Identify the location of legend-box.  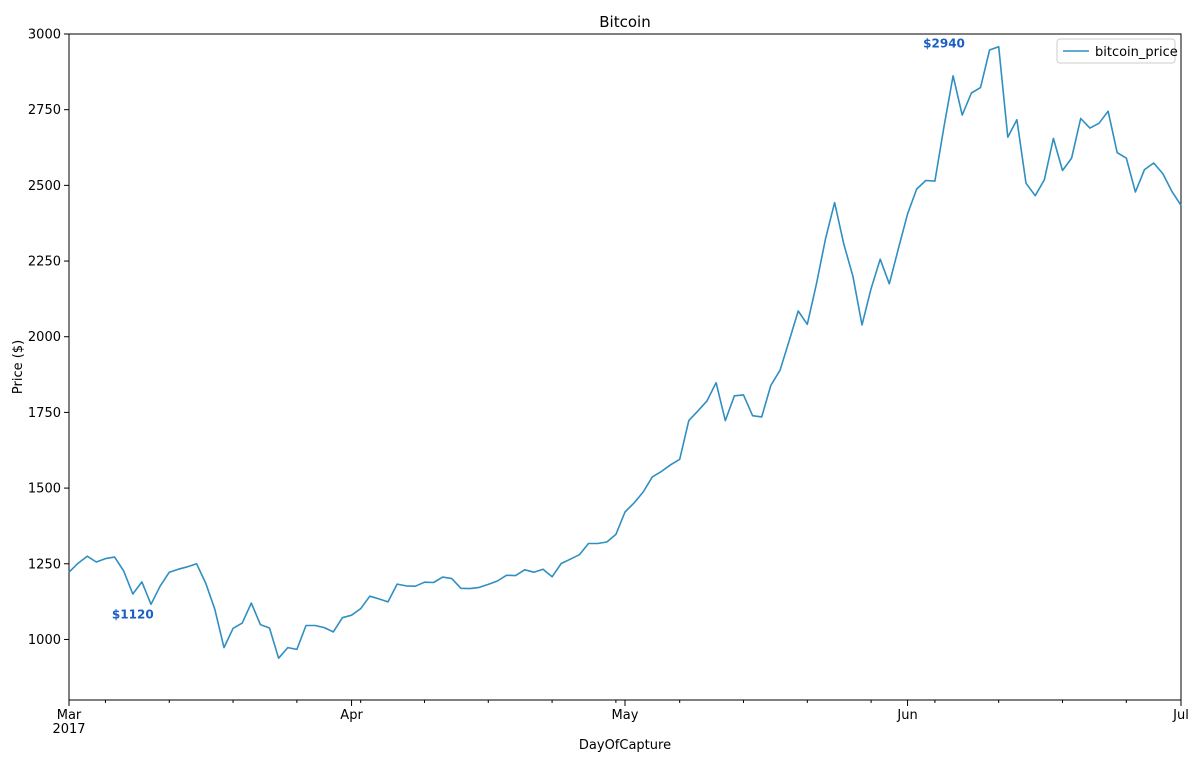
(1116, 51).